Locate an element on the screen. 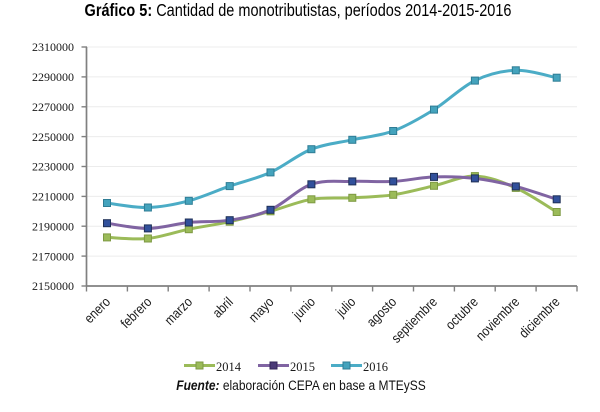  svg-text: 2170000 is located at coordinates (53, 256).